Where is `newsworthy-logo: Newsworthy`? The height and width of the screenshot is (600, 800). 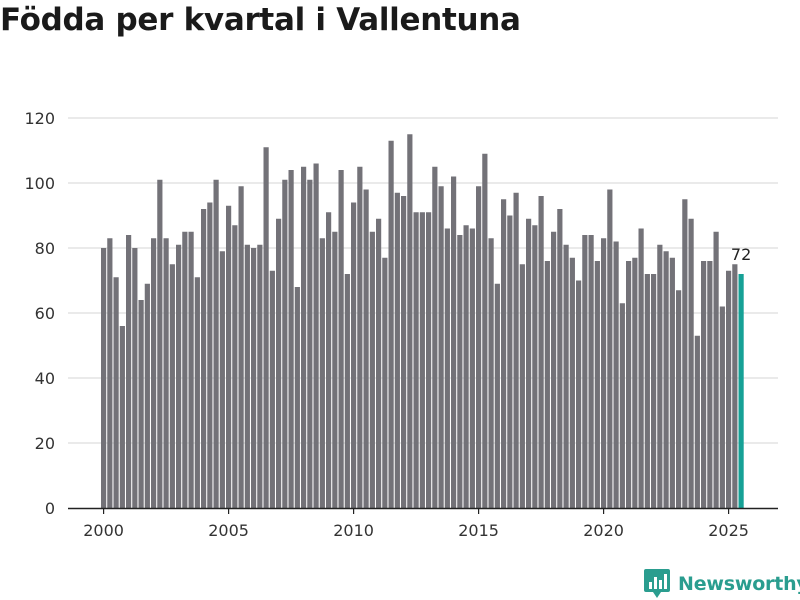
newsworthy-logo: Newsworthy is located at coordinates (721, 584).